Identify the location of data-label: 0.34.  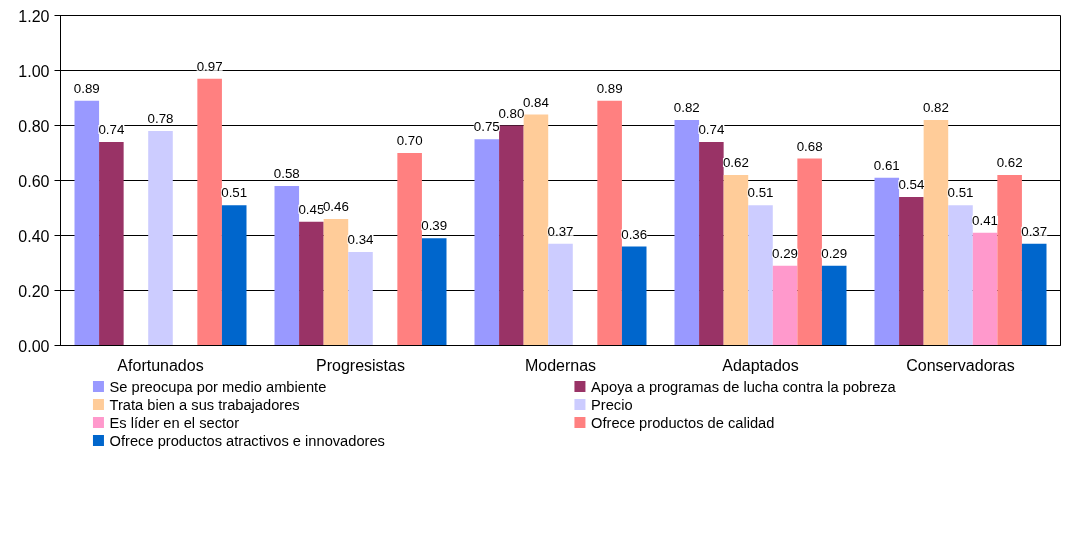
(361, 239).